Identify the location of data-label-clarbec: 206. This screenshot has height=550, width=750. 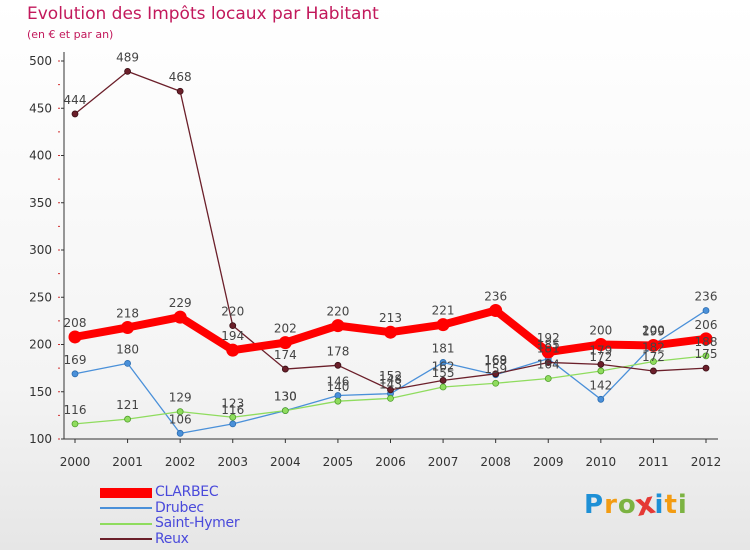
(706, 325).